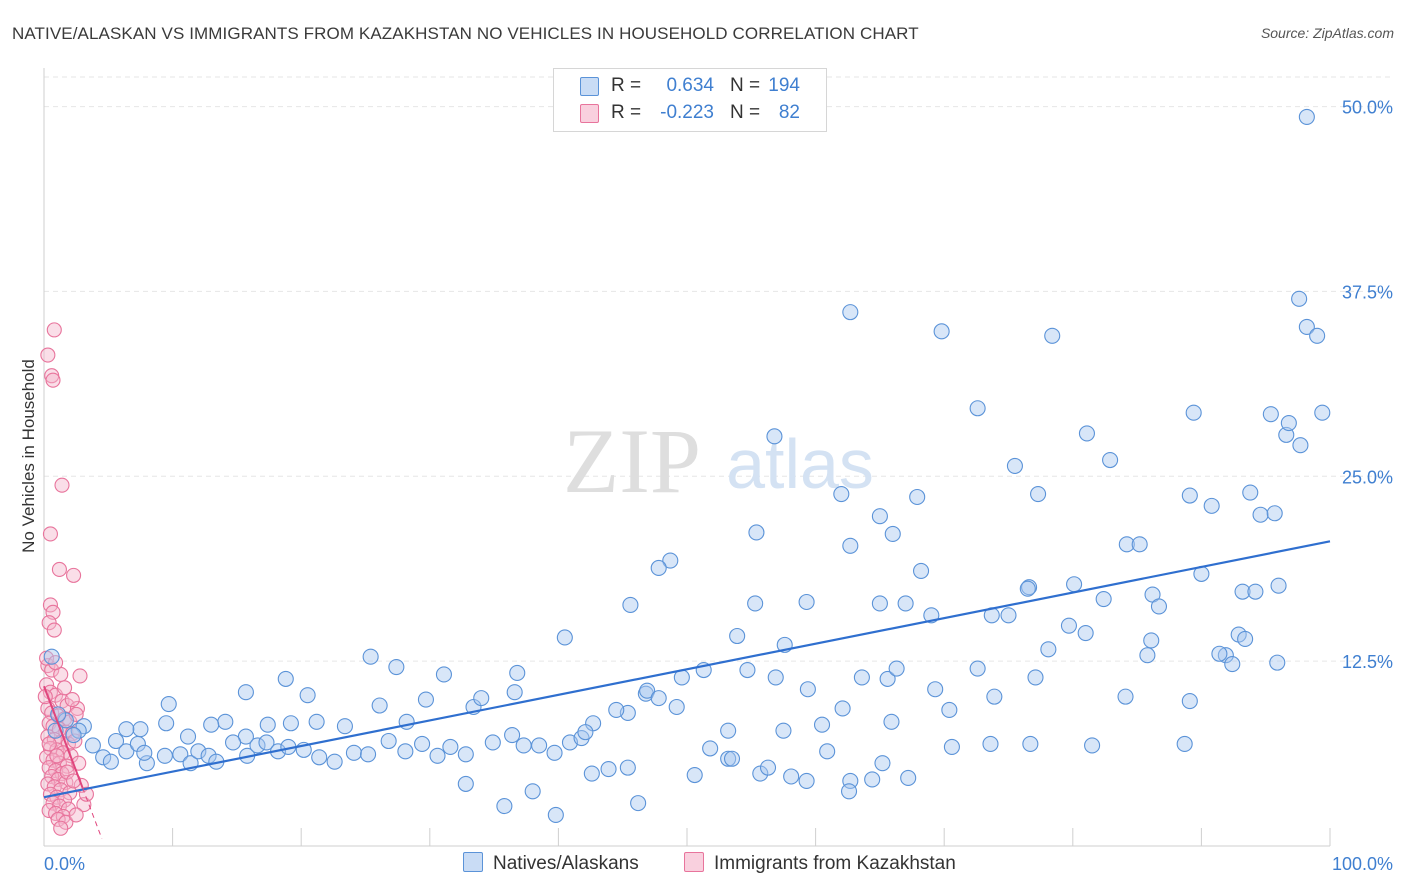  I want to click on source-credit: Source: ZipAtlas.com, so click(1327, 33).